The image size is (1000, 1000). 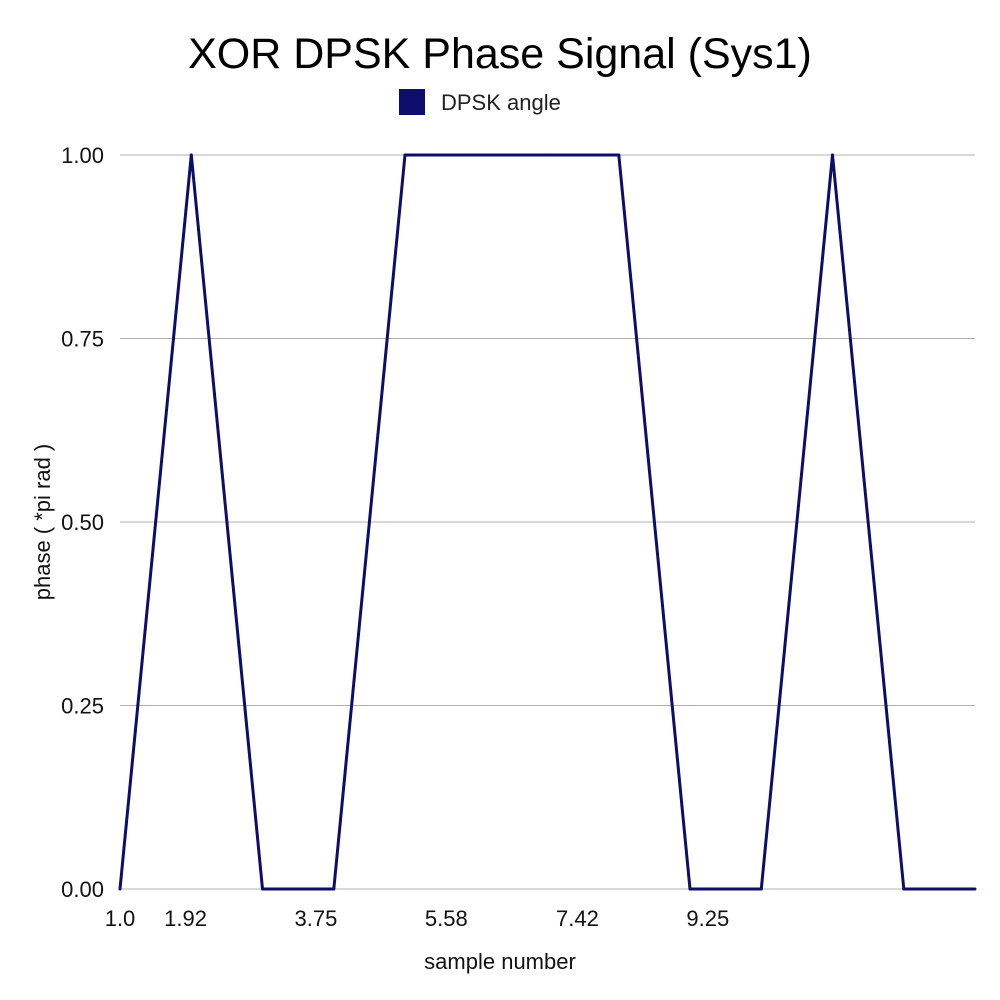 I want to click on x-tick-label: 9.25, so click(x=707, y=918).